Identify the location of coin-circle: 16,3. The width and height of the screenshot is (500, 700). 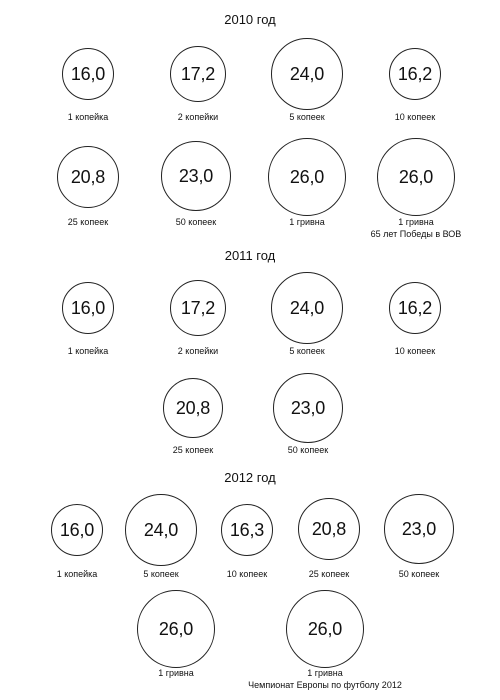
(247, 530).